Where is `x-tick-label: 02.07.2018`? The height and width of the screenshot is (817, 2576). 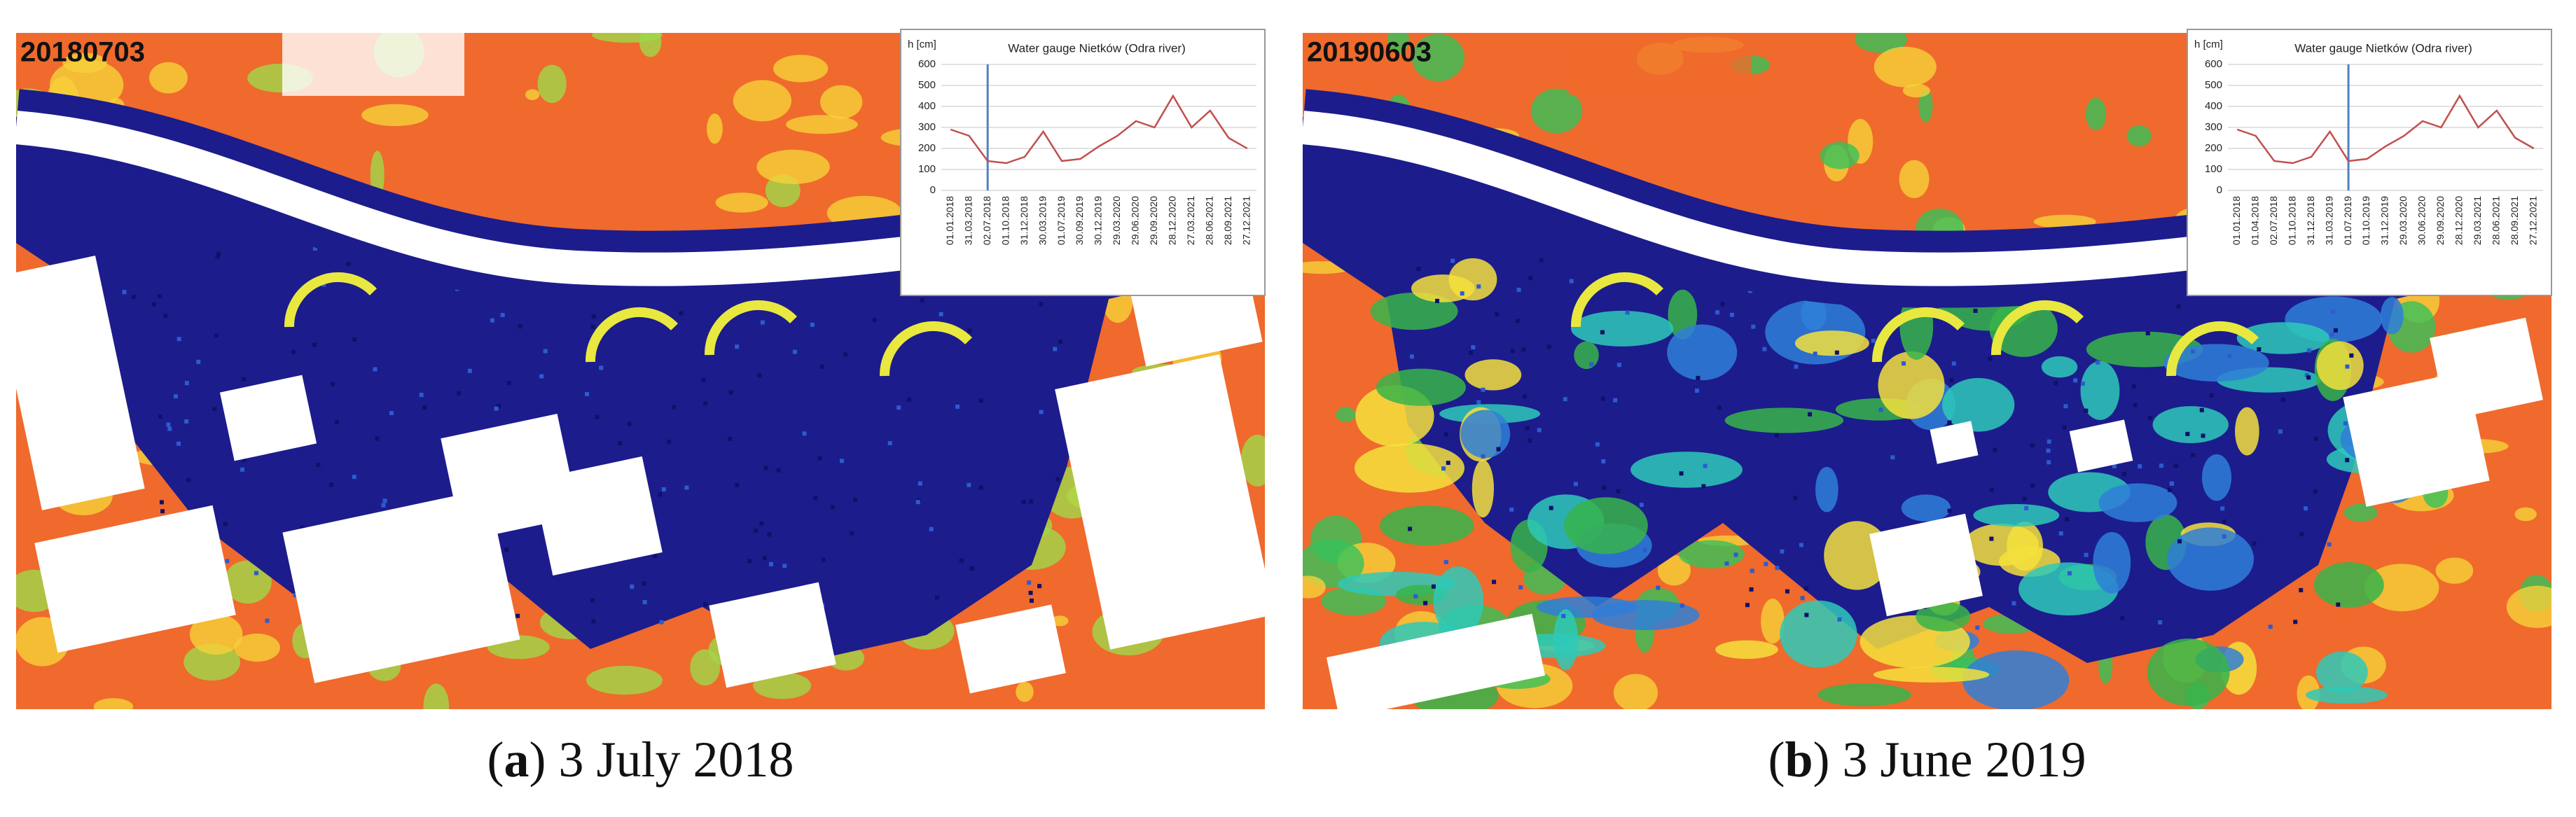 x-tick-label: 02.07.2018 is located at coordinates (2273, 220).